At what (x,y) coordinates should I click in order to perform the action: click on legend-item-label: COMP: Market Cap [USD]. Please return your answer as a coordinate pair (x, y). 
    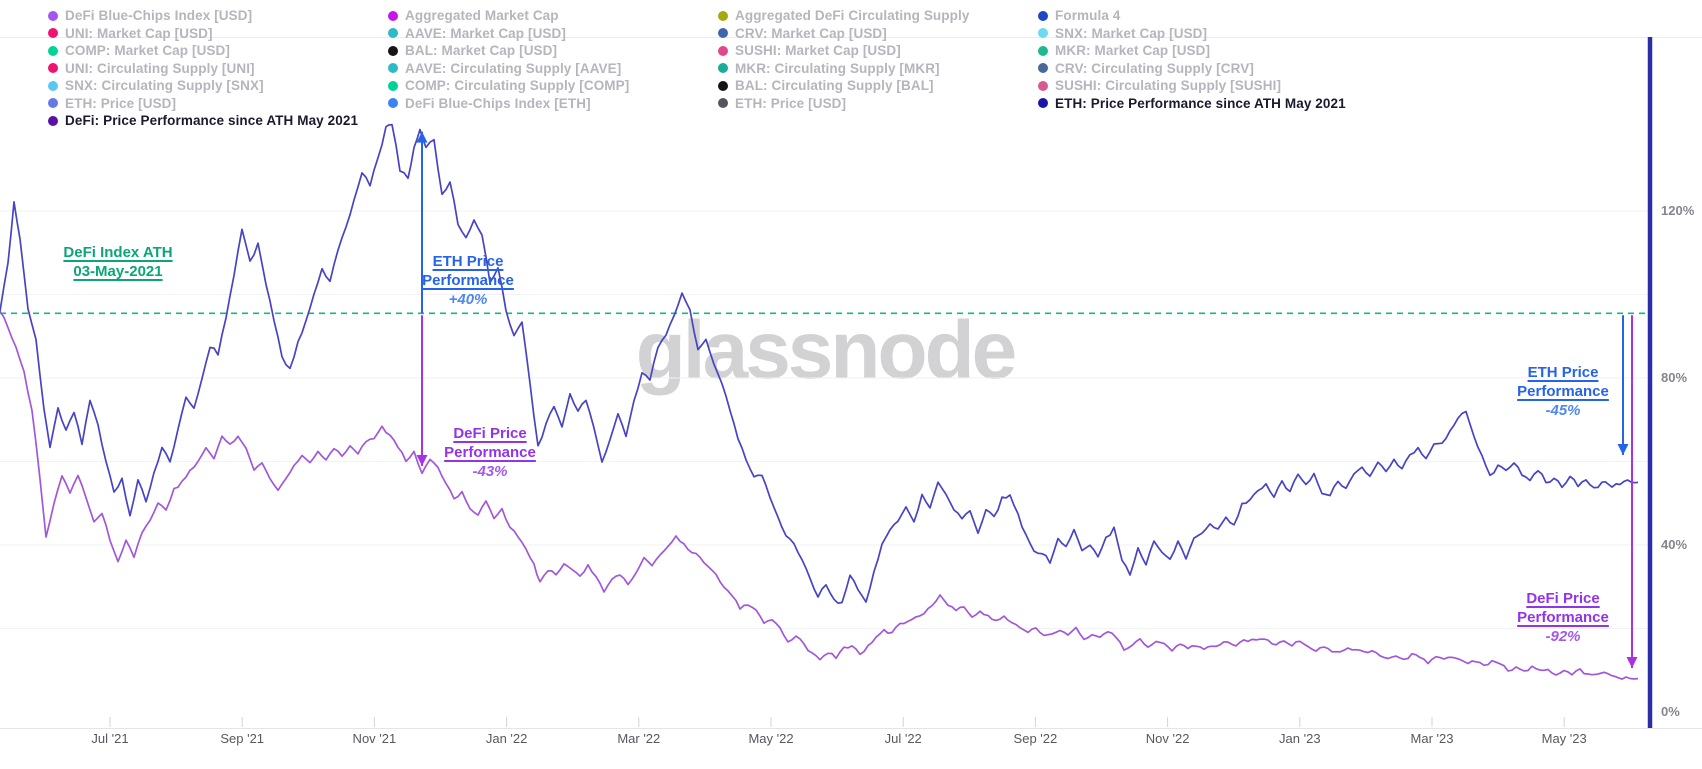
    Looking at the image, I should click on (147, 51).